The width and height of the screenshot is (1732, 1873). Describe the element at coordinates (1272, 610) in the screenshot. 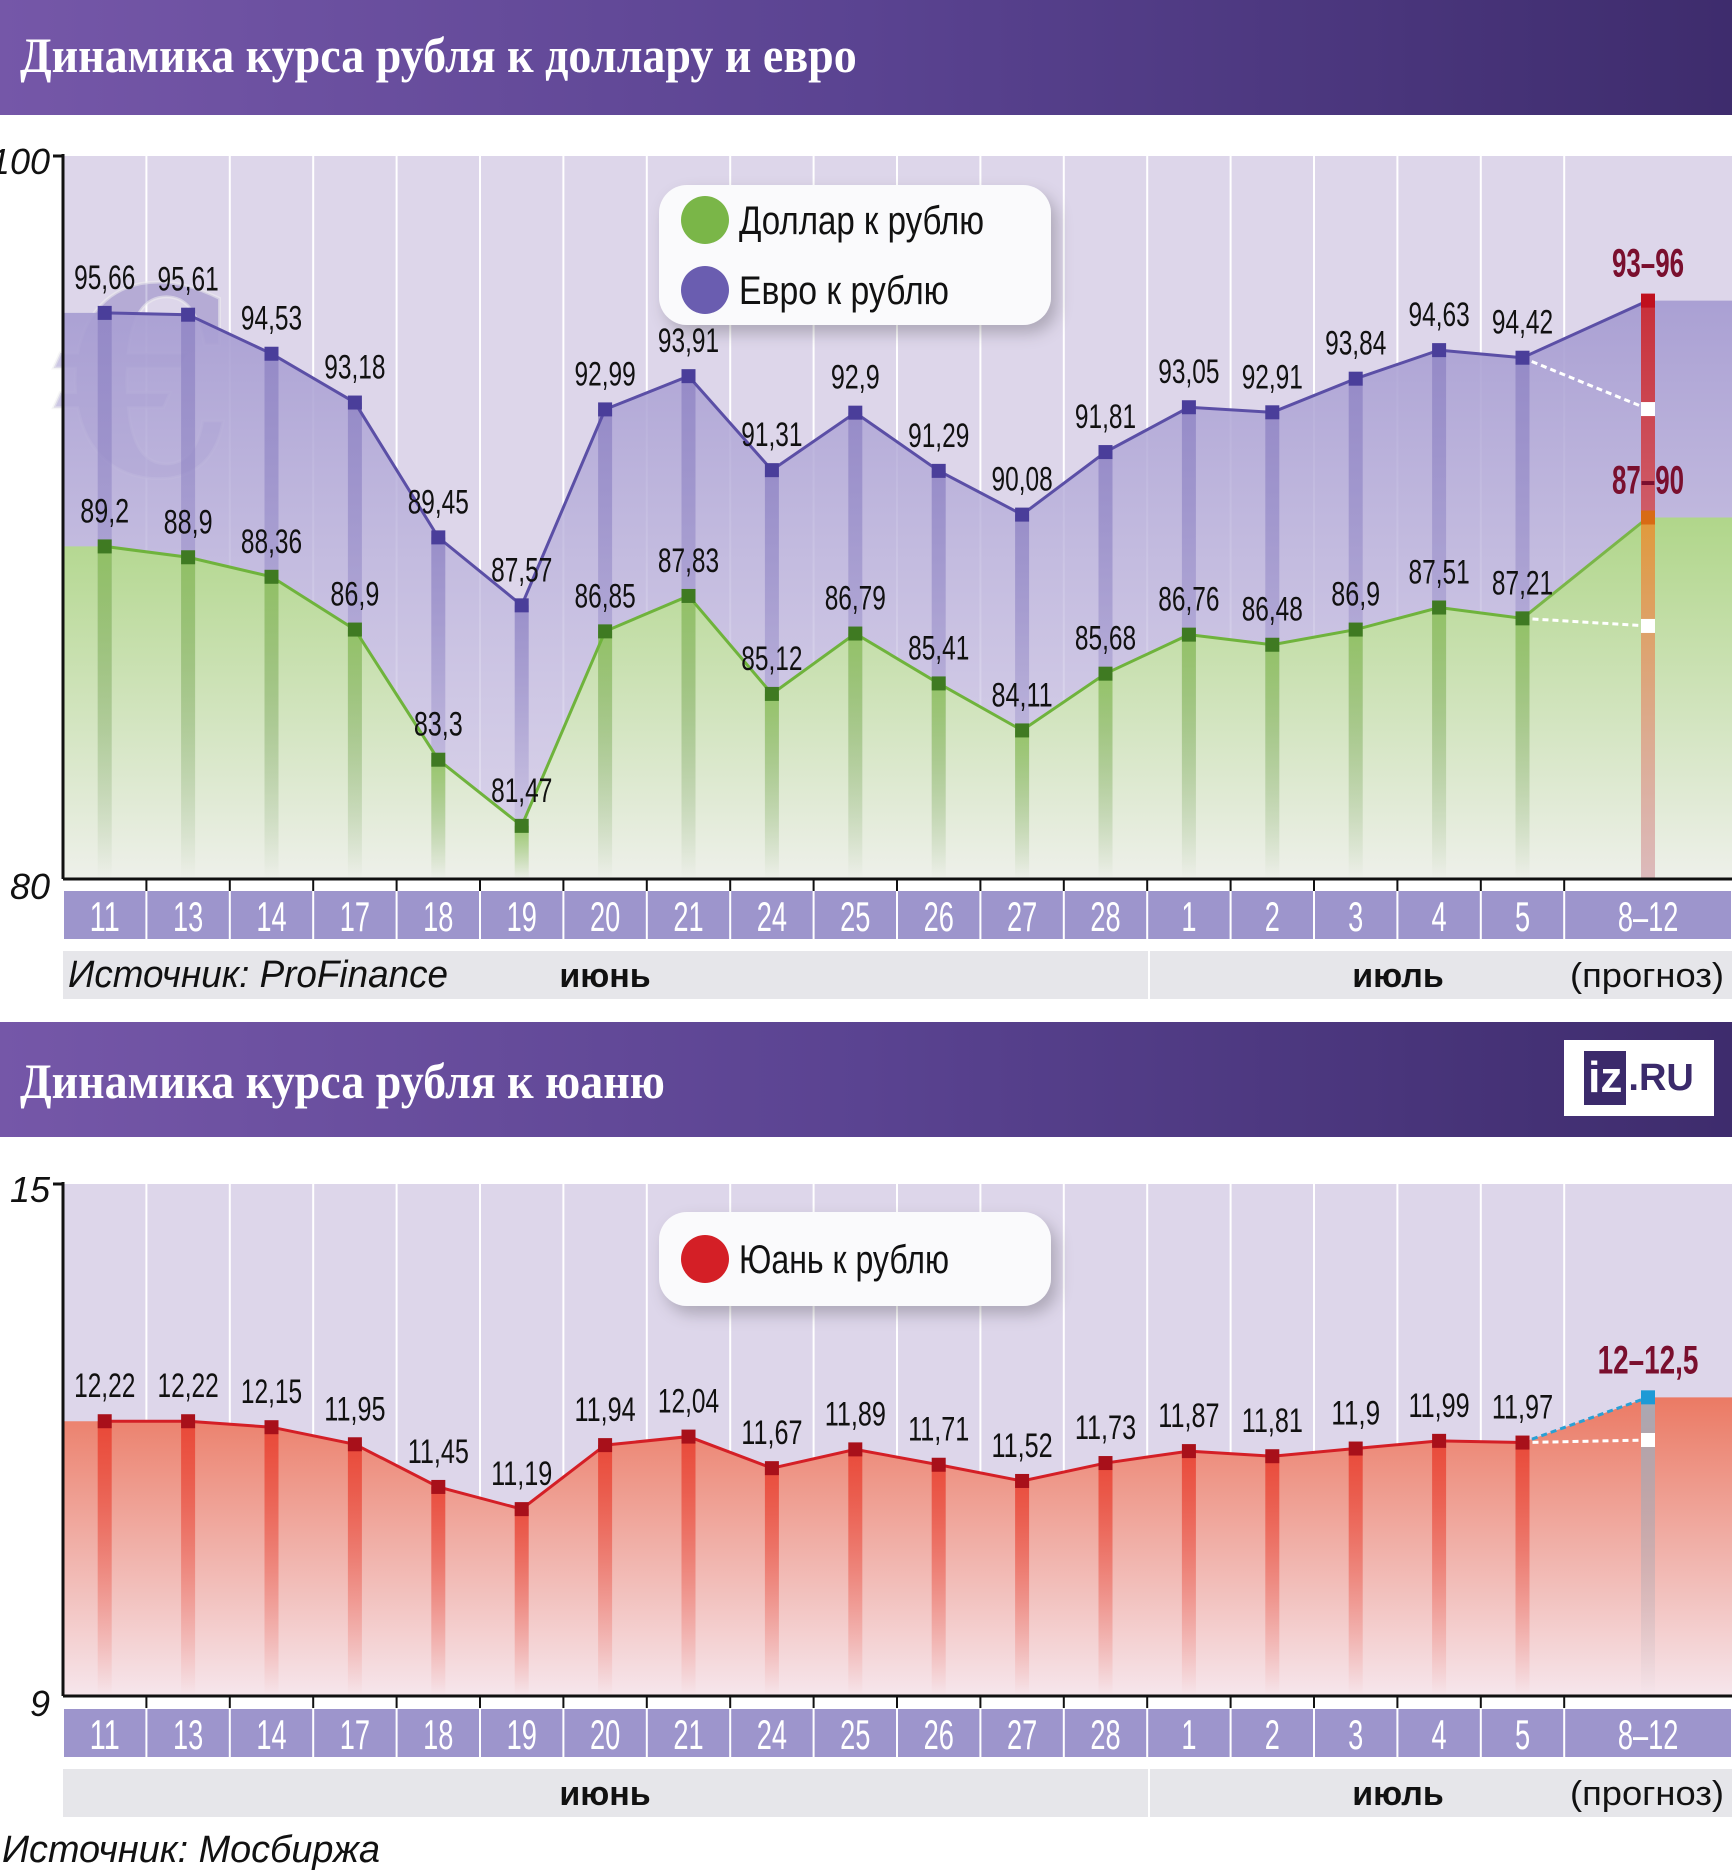

I see `data-label: 86,48` at that location.